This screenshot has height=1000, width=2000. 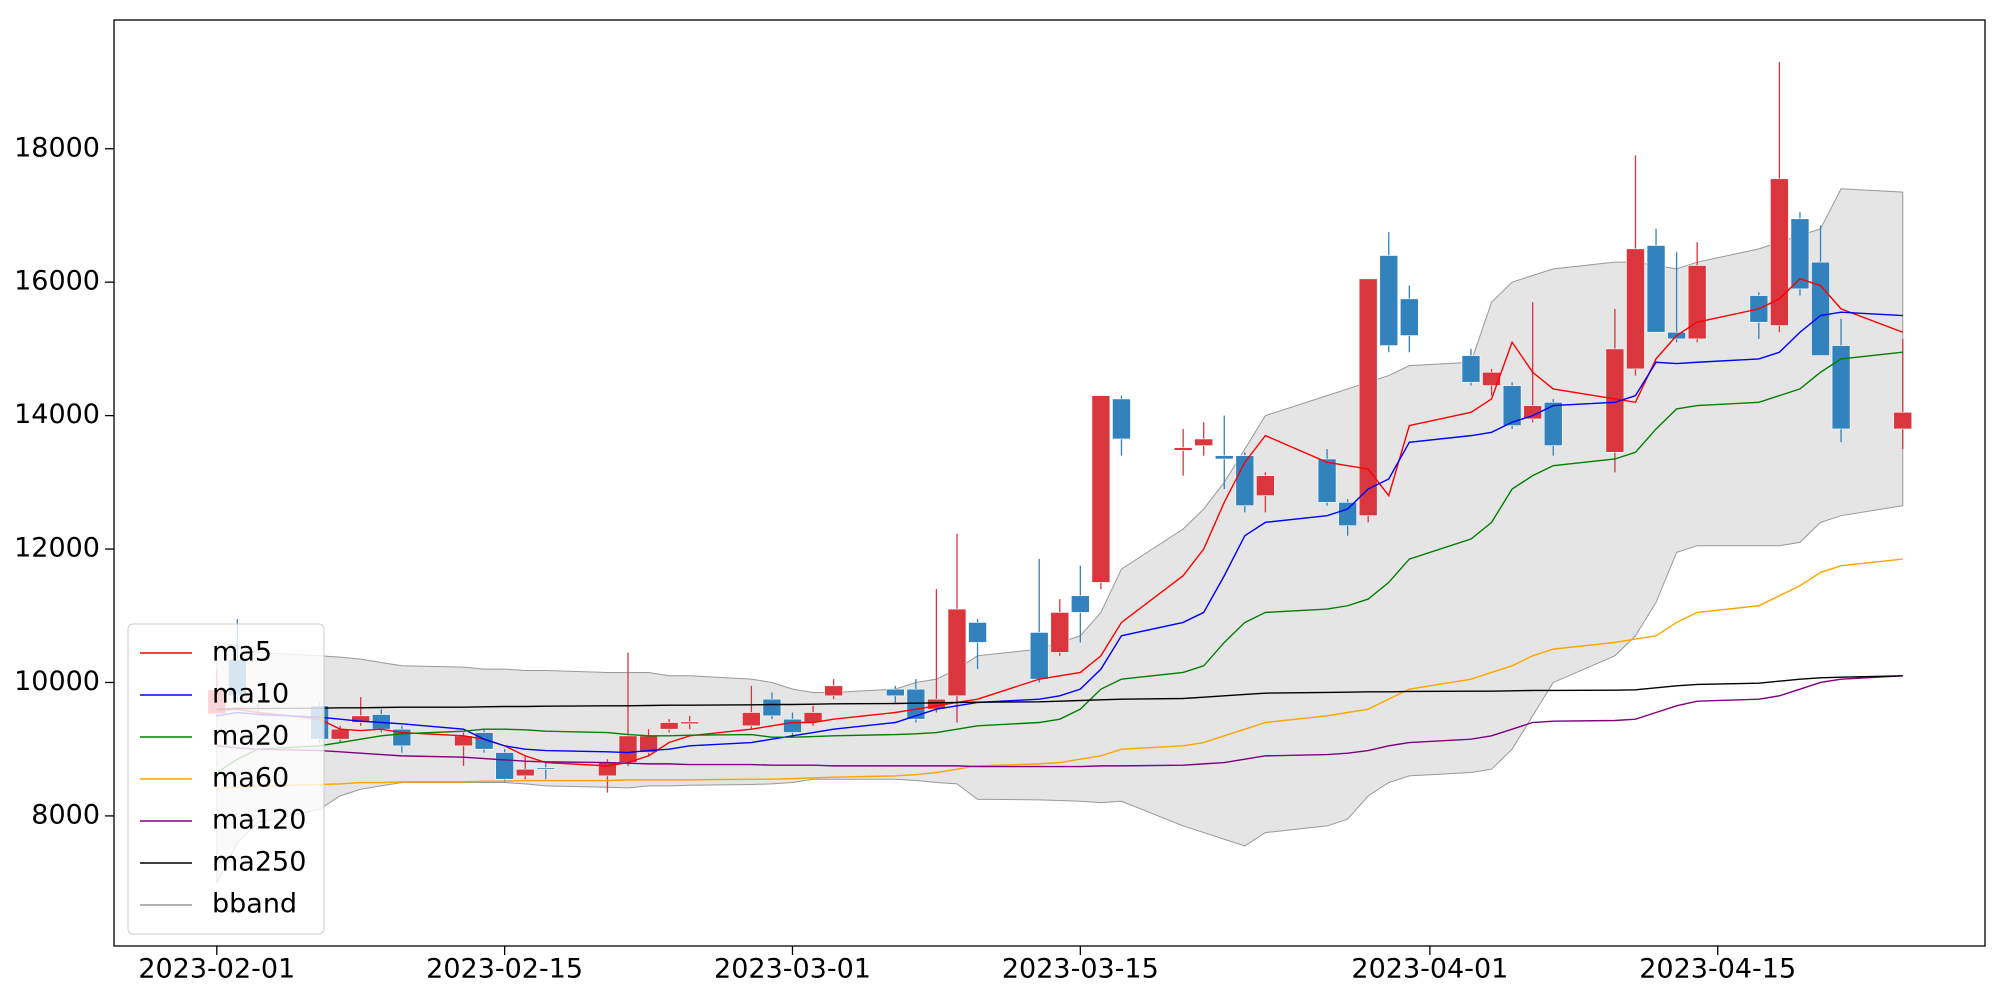 I want to click on x-tick-label: 2023-04-01, so click(x=1429, y=969).